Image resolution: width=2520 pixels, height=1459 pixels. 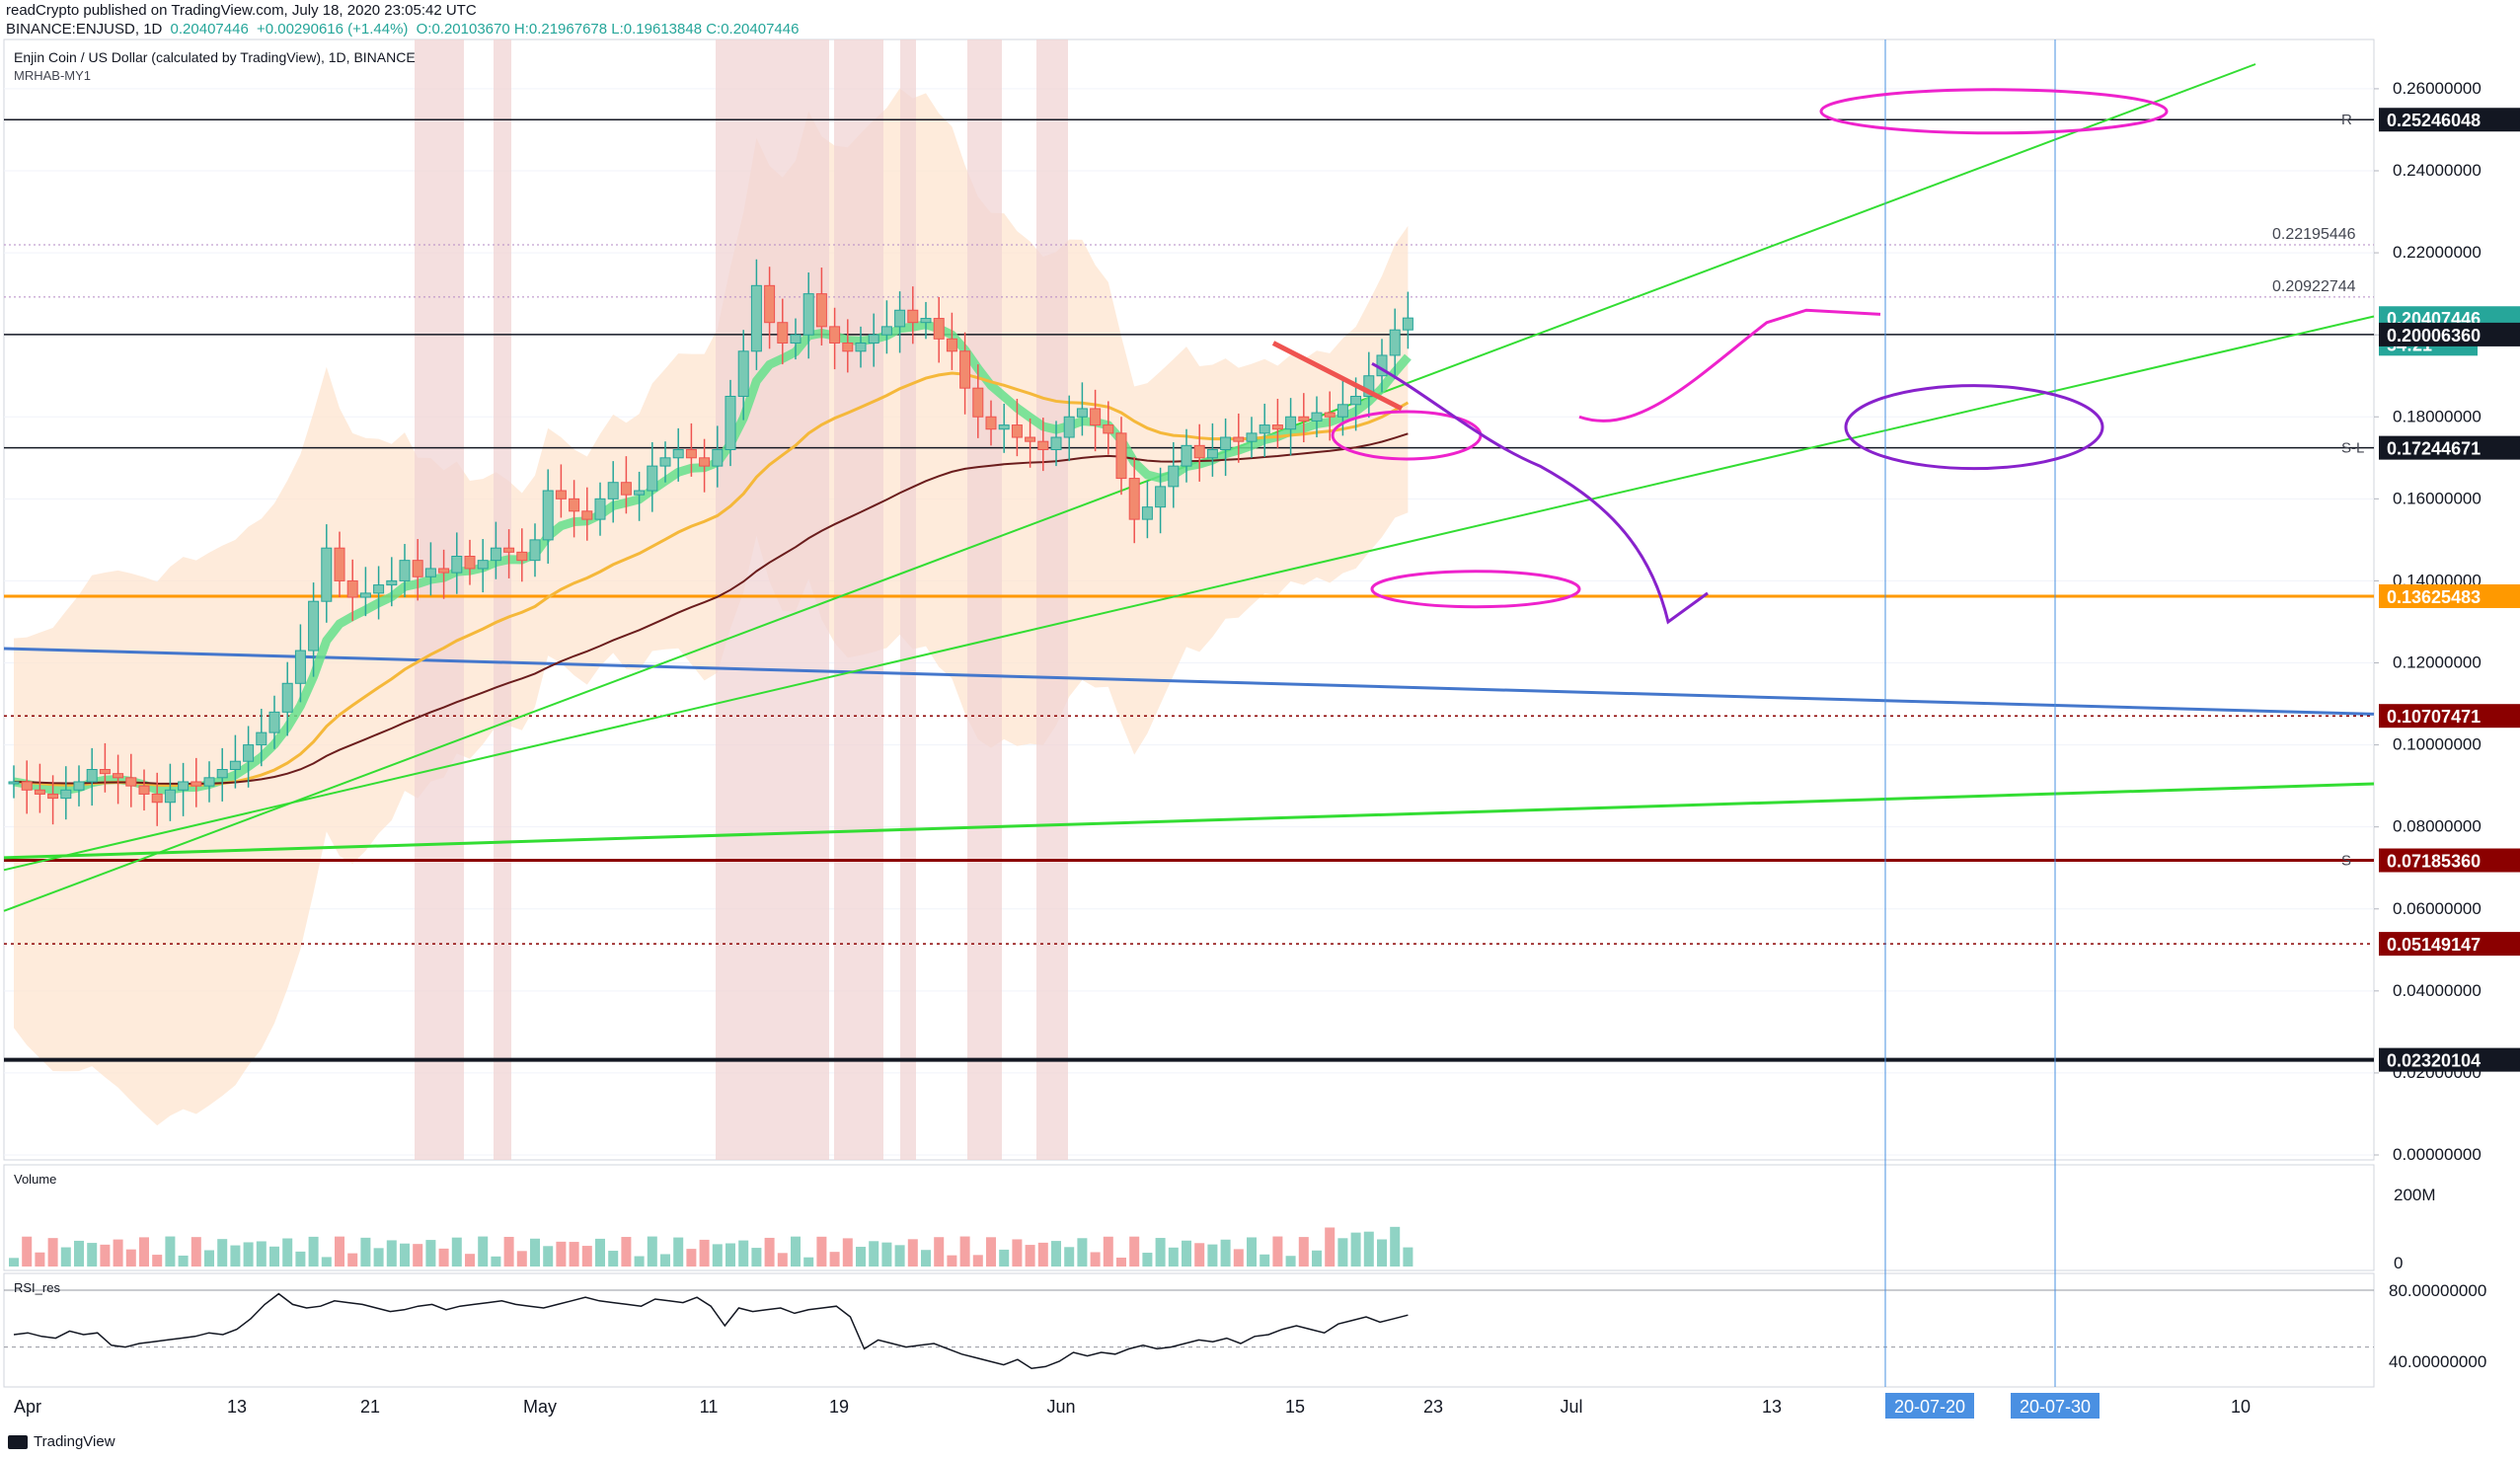 What do you see at coordinates (502, 599) in the screenshot?
I see `highlight-column` at bounding box center [502, 599].